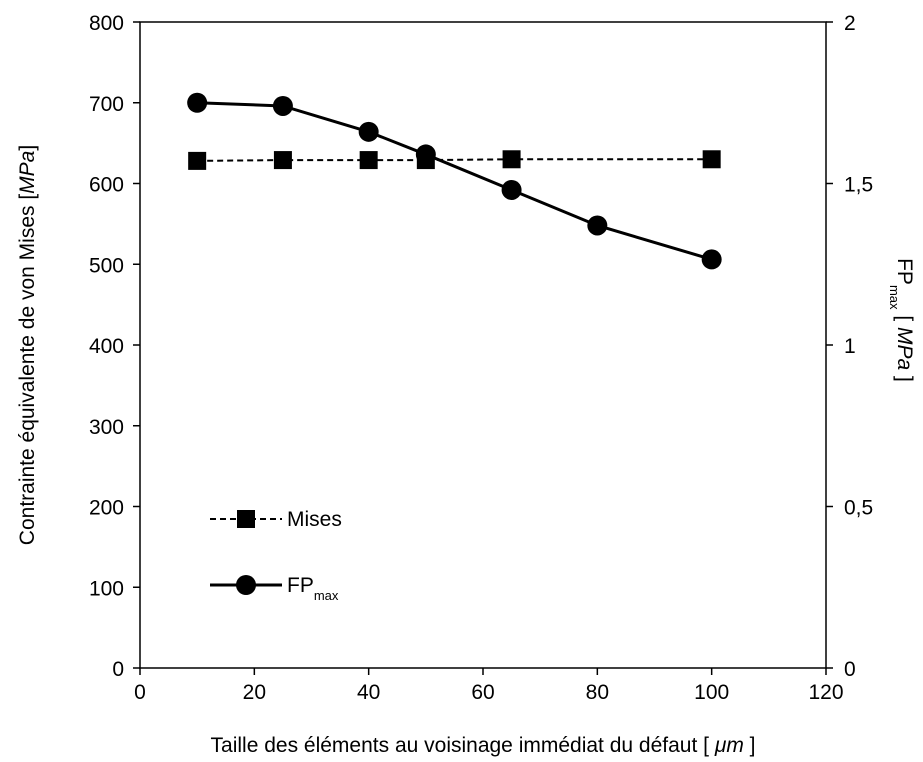  Describe the element at coordinates (858, 185) in the screenshot. I see `y-right-tick-label: 1,5` at that location.